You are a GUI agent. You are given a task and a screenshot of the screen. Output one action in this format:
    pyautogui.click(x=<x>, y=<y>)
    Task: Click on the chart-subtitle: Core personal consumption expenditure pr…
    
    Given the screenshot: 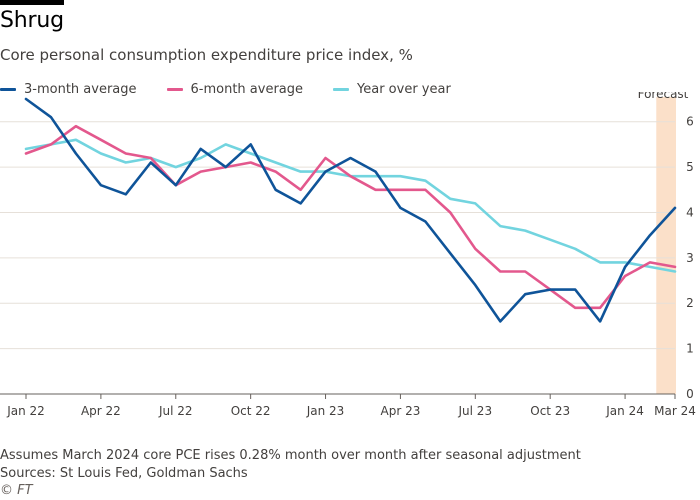 What is the action you would take?
    pyautogui.click(x=206, y=55)
    